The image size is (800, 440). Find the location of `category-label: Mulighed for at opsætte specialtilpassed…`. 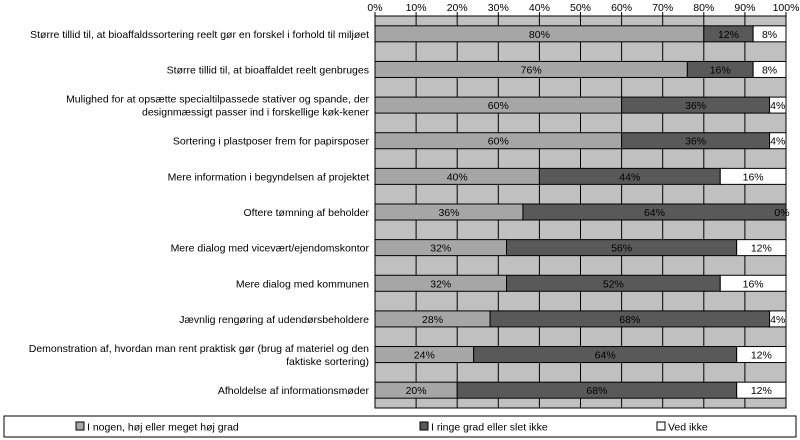

category-label: Mulighed for at opsætte specialtilpassed… is located at coordinates (217, 100).